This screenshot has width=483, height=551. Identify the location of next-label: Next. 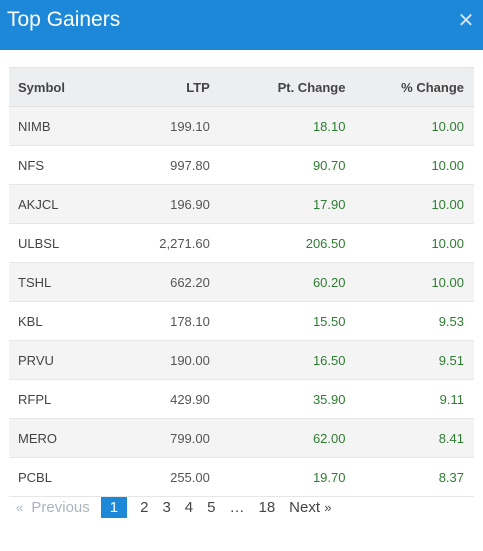
(305, 507).